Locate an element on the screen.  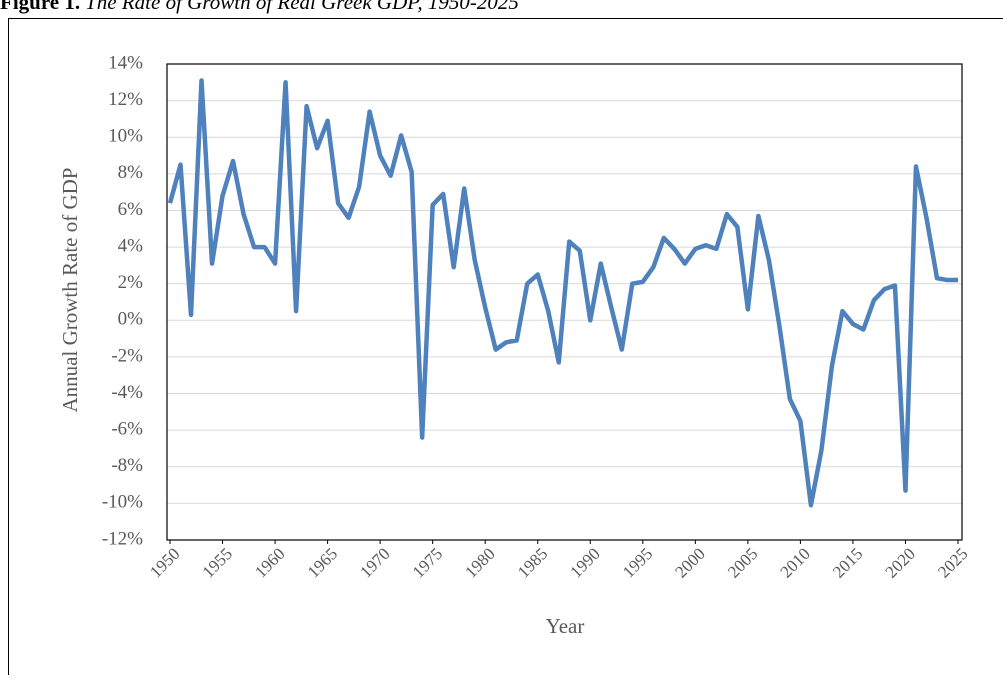
y-tick-label: 14% is located at coordinates (125, 62).